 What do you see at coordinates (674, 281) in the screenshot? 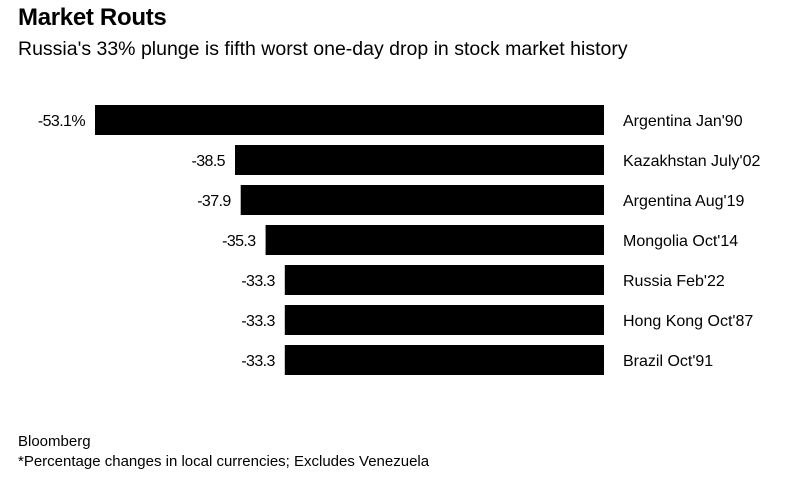
I see `category-label: Russia Feb'22` at bounding box center [674, 281].